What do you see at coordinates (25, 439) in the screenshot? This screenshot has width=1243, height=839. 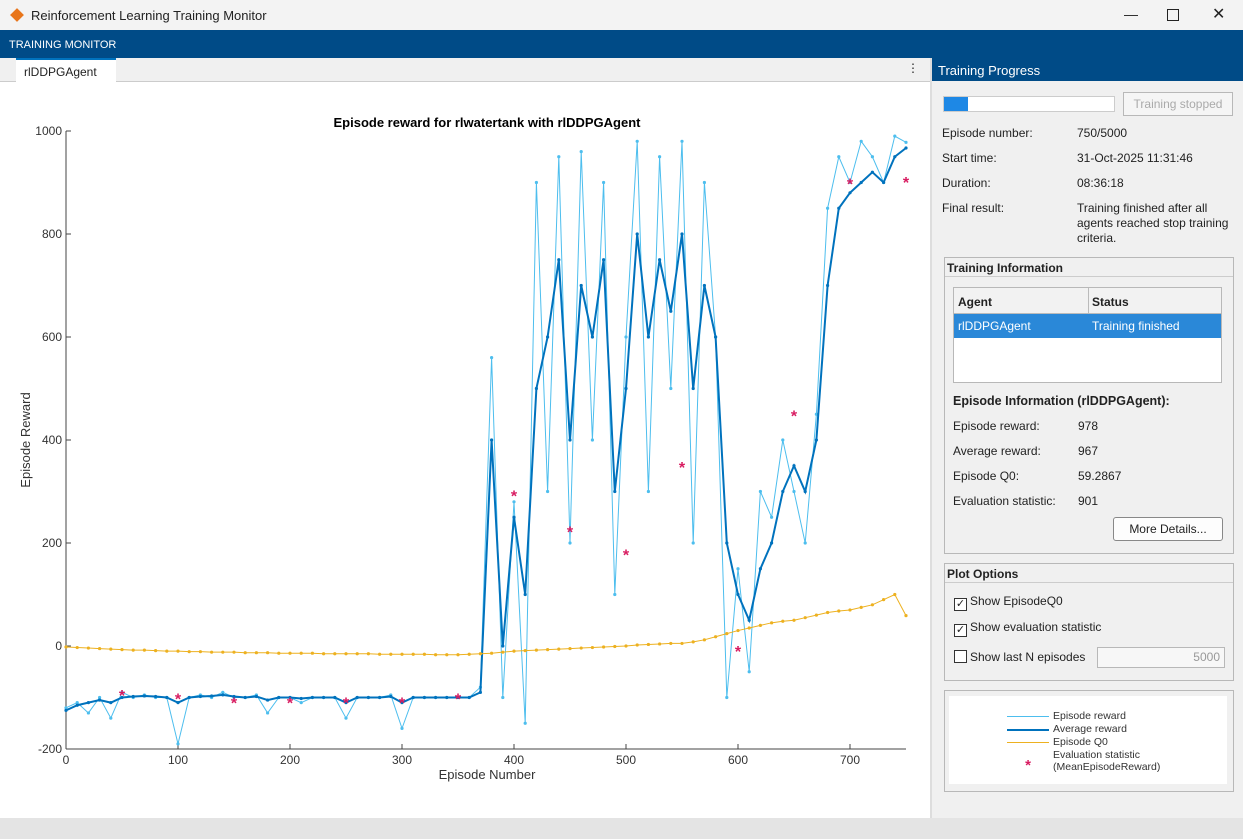 I see `y-axis-label: Episode Reward` at bounding box center [25, 439].